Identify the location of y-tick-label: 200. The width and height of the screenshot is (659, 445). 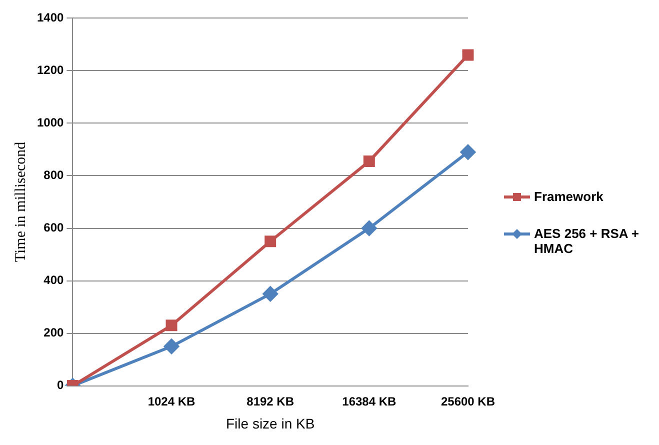
(54, 333).